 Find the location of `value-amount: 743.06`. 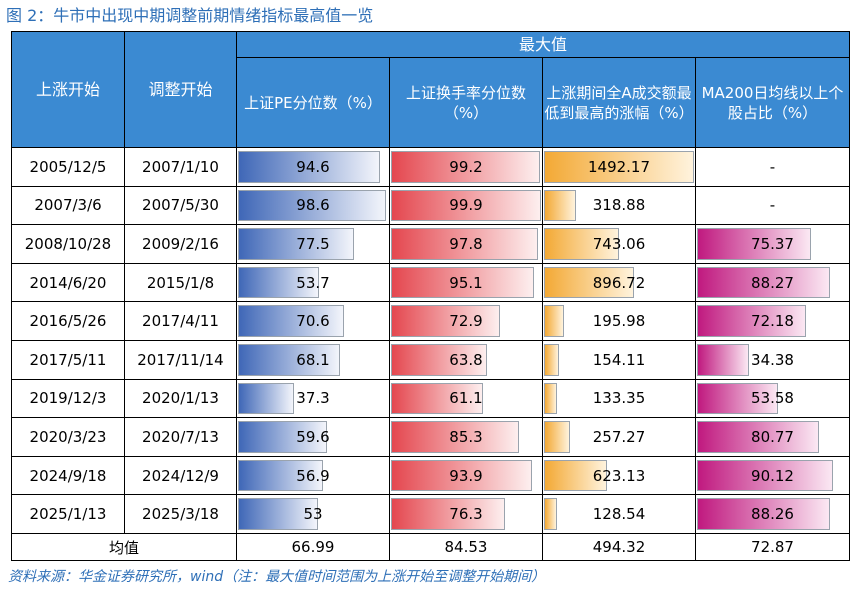

value-amount: 743.06 is located at coordinates (619, 243).